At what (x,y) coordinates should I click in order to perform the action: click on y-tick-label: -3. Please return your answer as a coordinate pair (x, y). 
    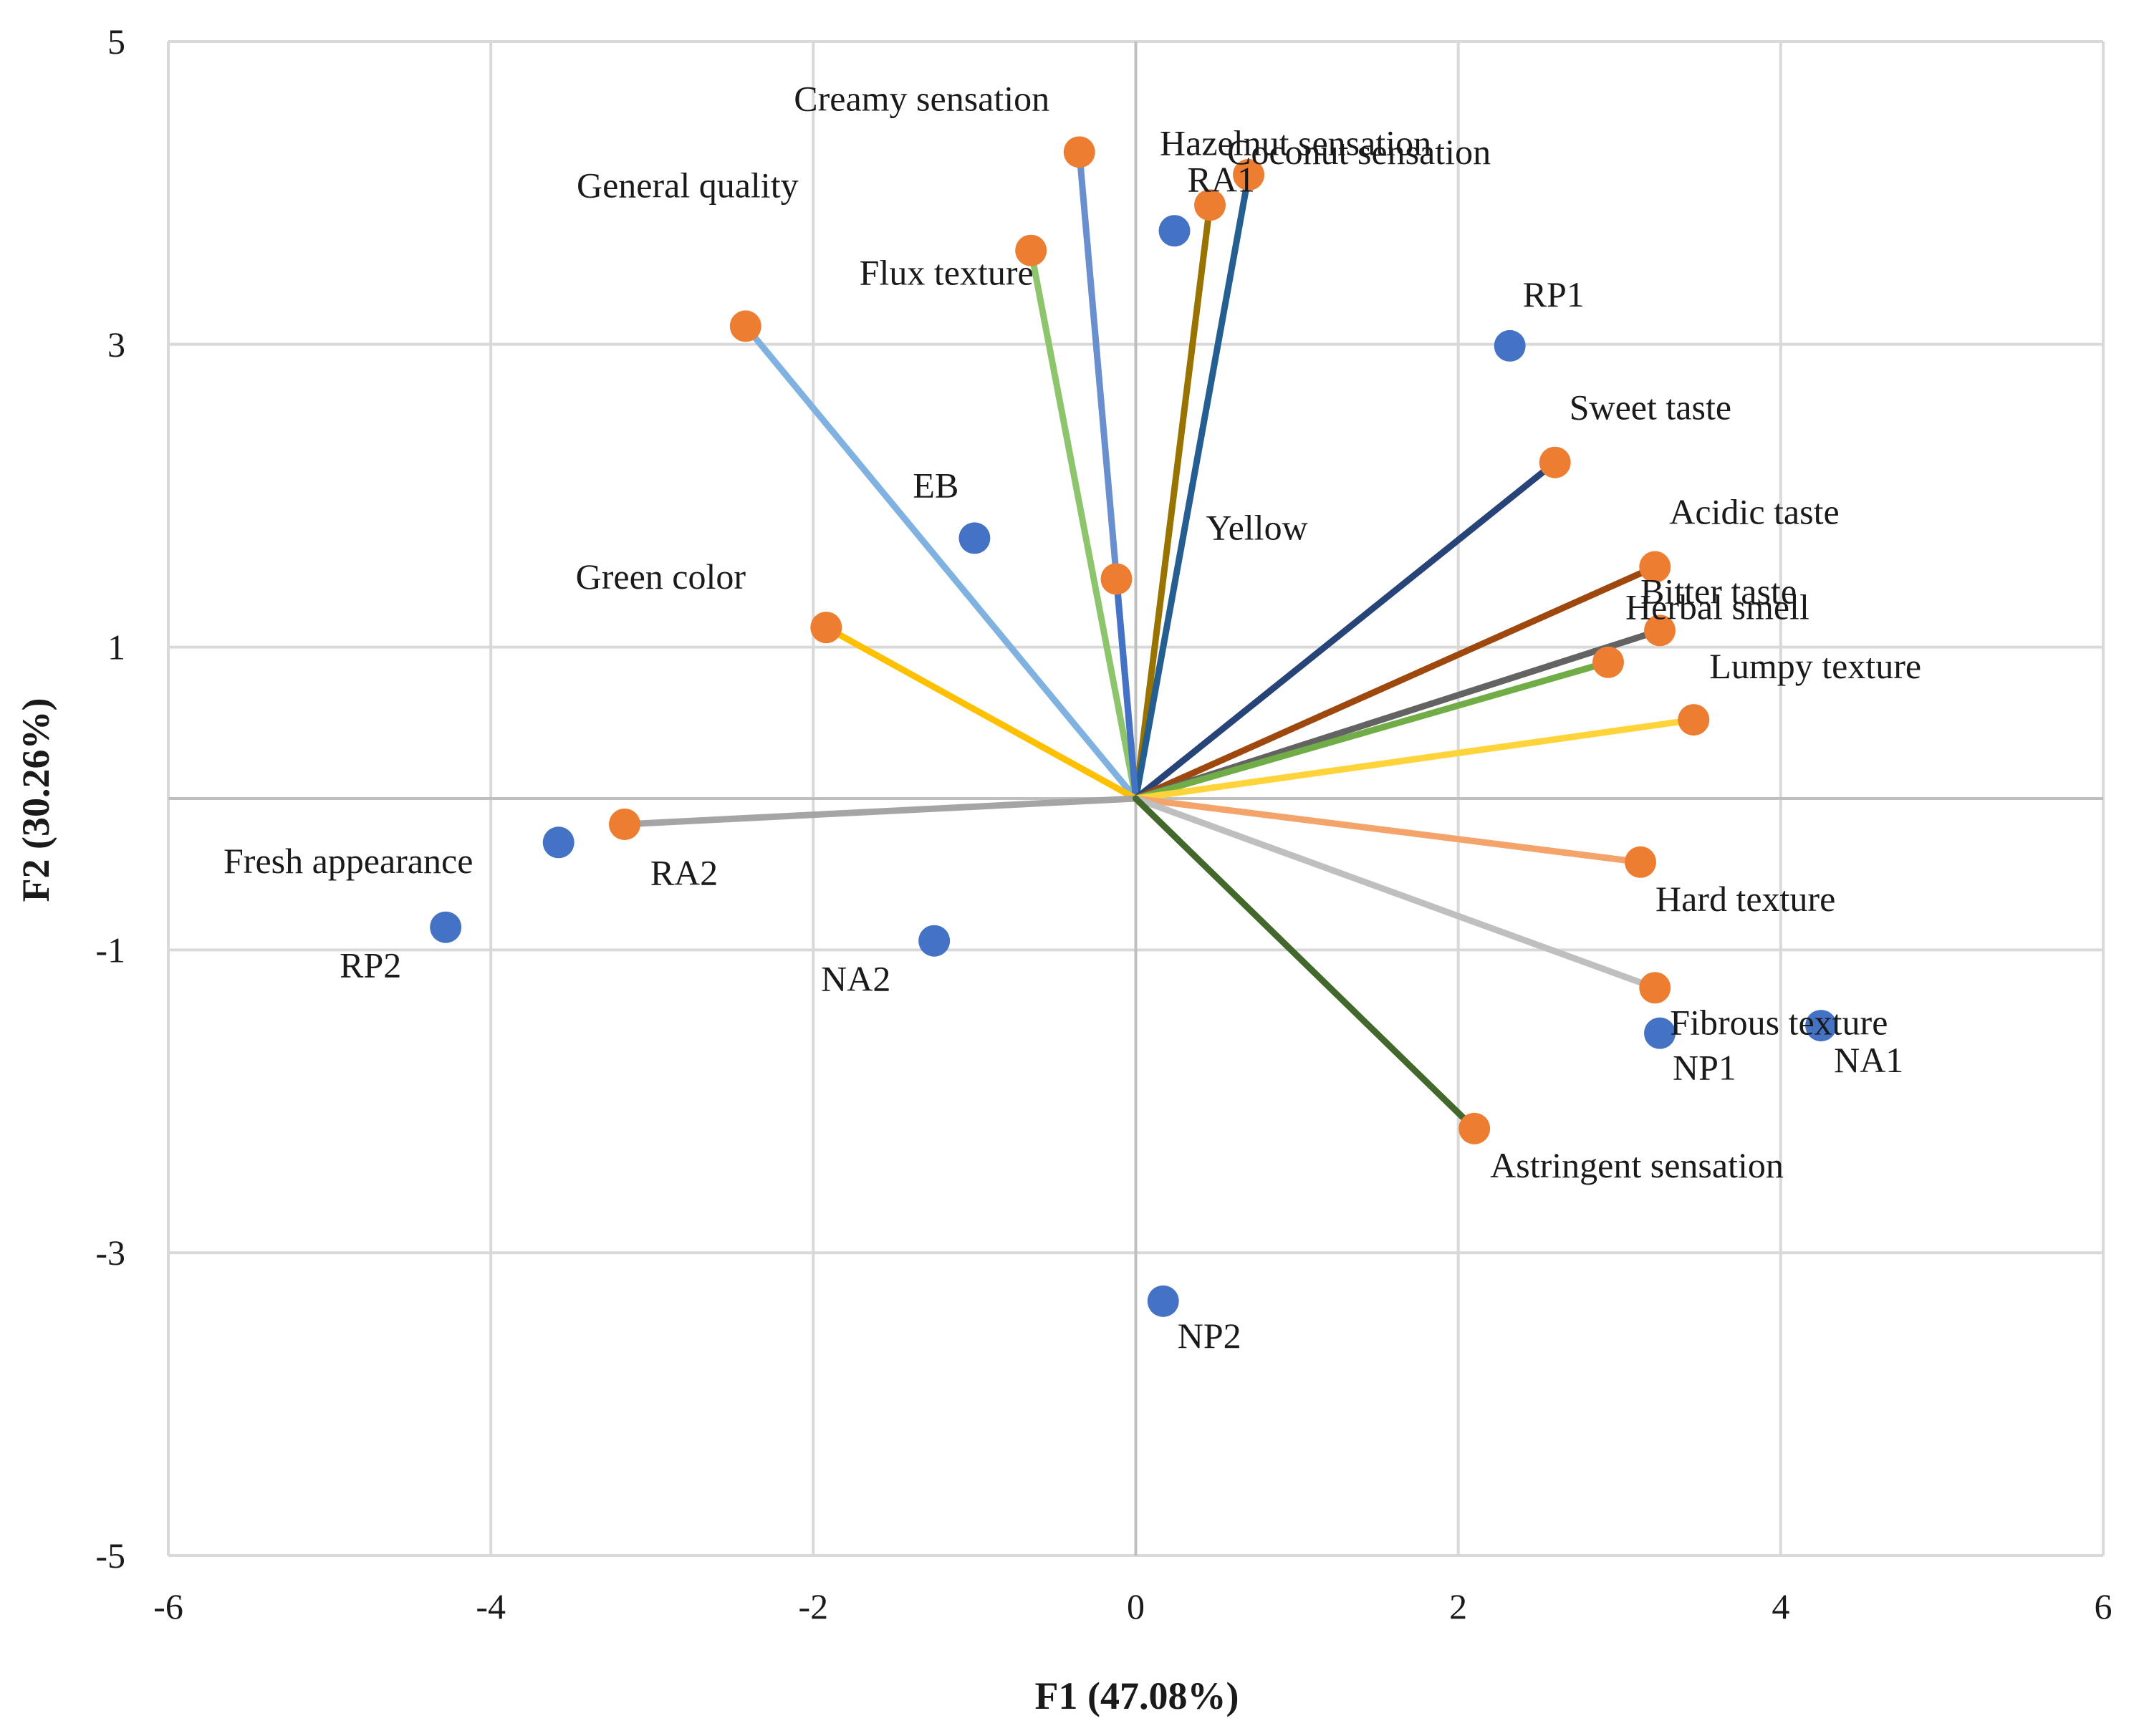
    Looking at the image, I should click on (110, 1253).